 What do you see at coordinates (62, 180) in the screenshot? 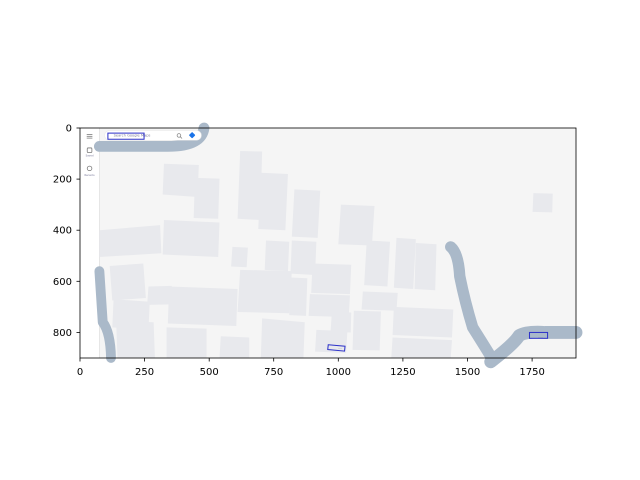
I see `y-tick-label: 200` at bounding box center [62, 180].